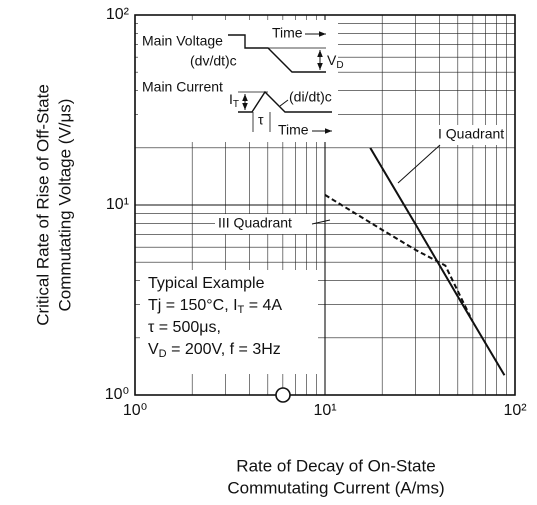  What do you see at coordinates (153, 349) in the screenshot?
I see `text-part: V` at bounding box center [153, 349].